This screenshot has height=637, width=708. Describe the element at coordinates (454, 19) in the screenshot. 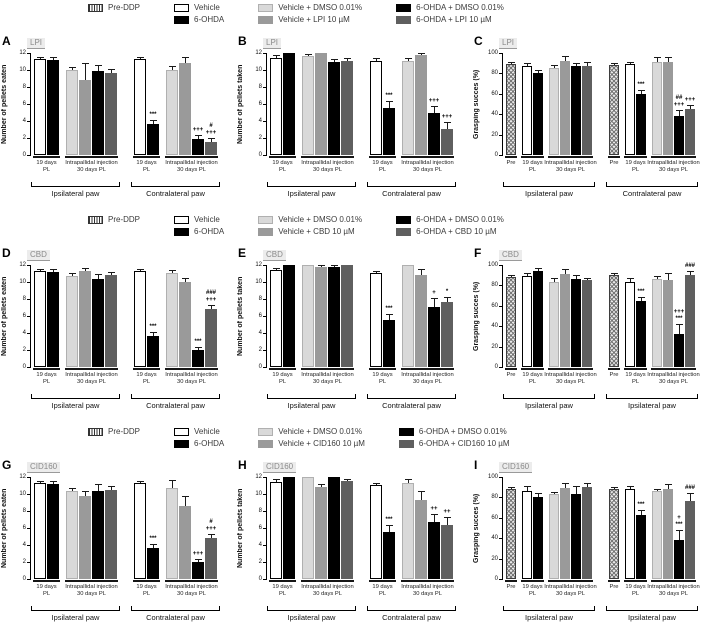

I see `legend-label: 6-OHDA + LPI 10 µM` at that location.